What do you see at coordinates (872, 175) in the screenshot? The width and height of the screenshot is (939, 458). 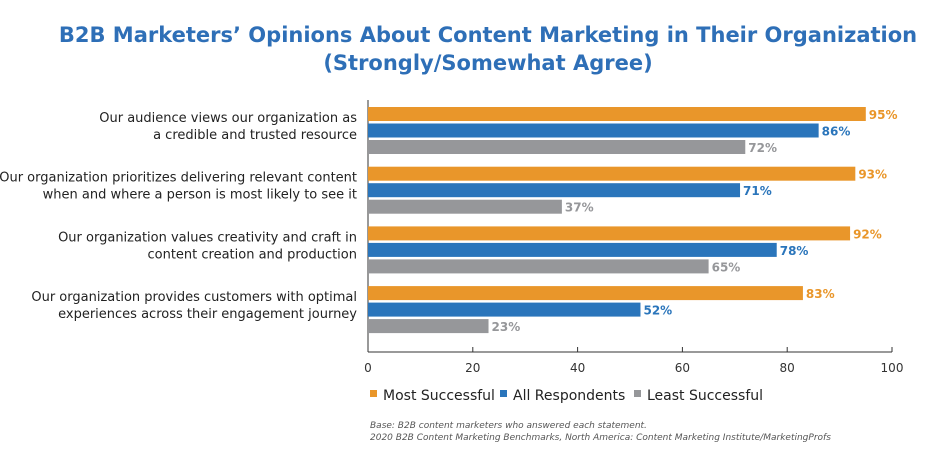 I see `data-label: 93%` at bounding box center [872, 175].